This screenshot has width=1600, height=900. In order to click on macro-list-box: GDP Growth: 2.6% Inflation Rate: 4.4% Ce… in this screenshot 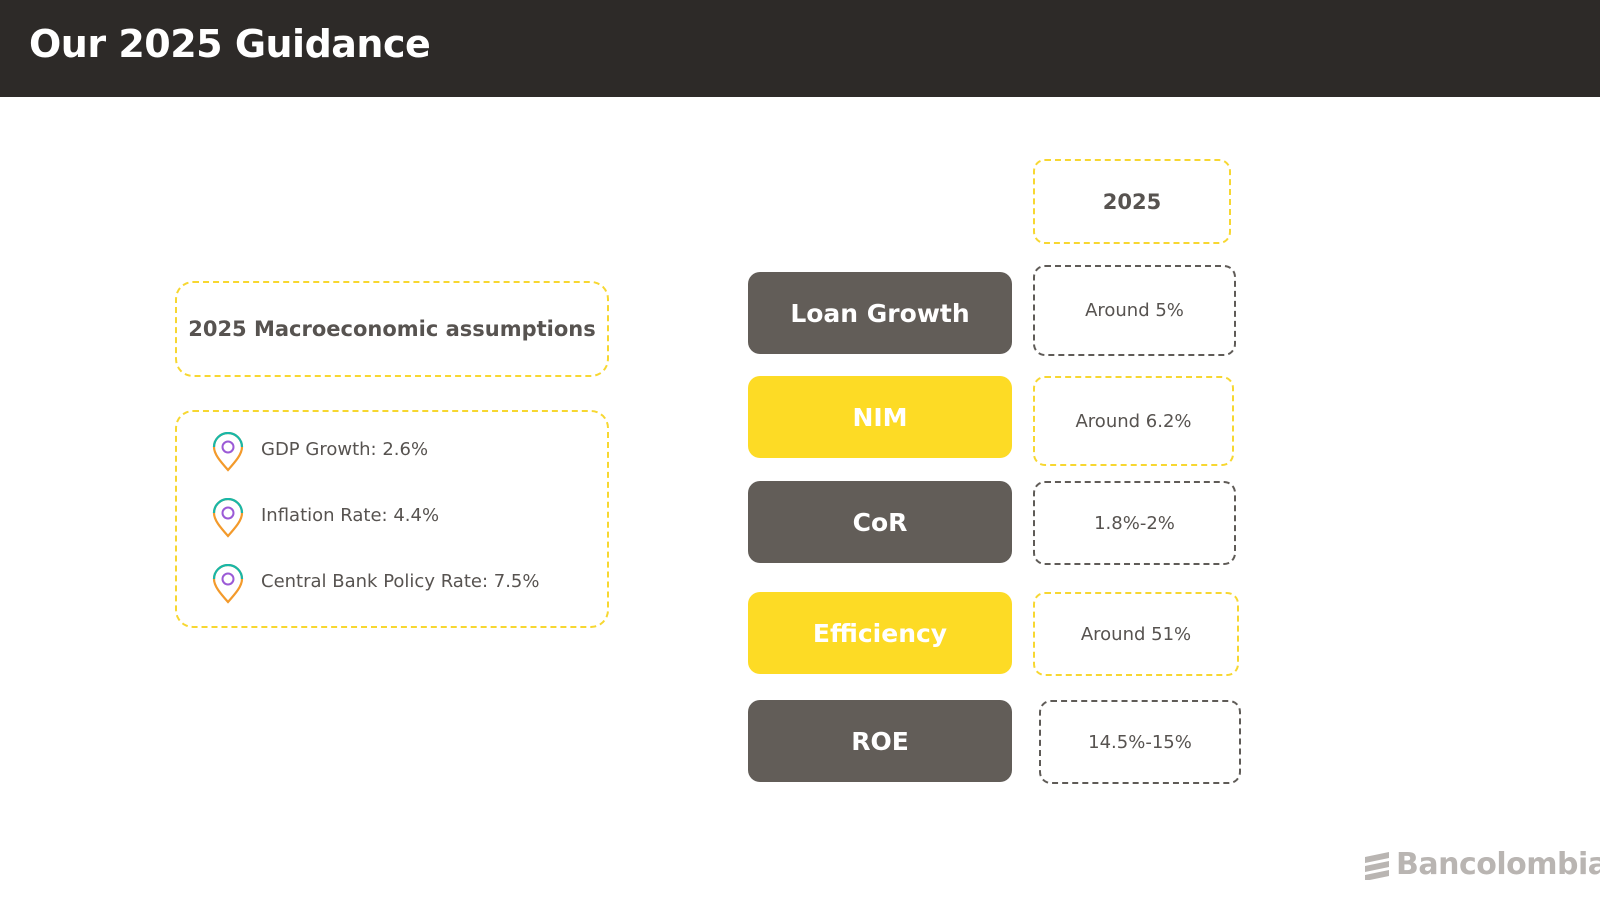, I will do `click(392, 519)`.